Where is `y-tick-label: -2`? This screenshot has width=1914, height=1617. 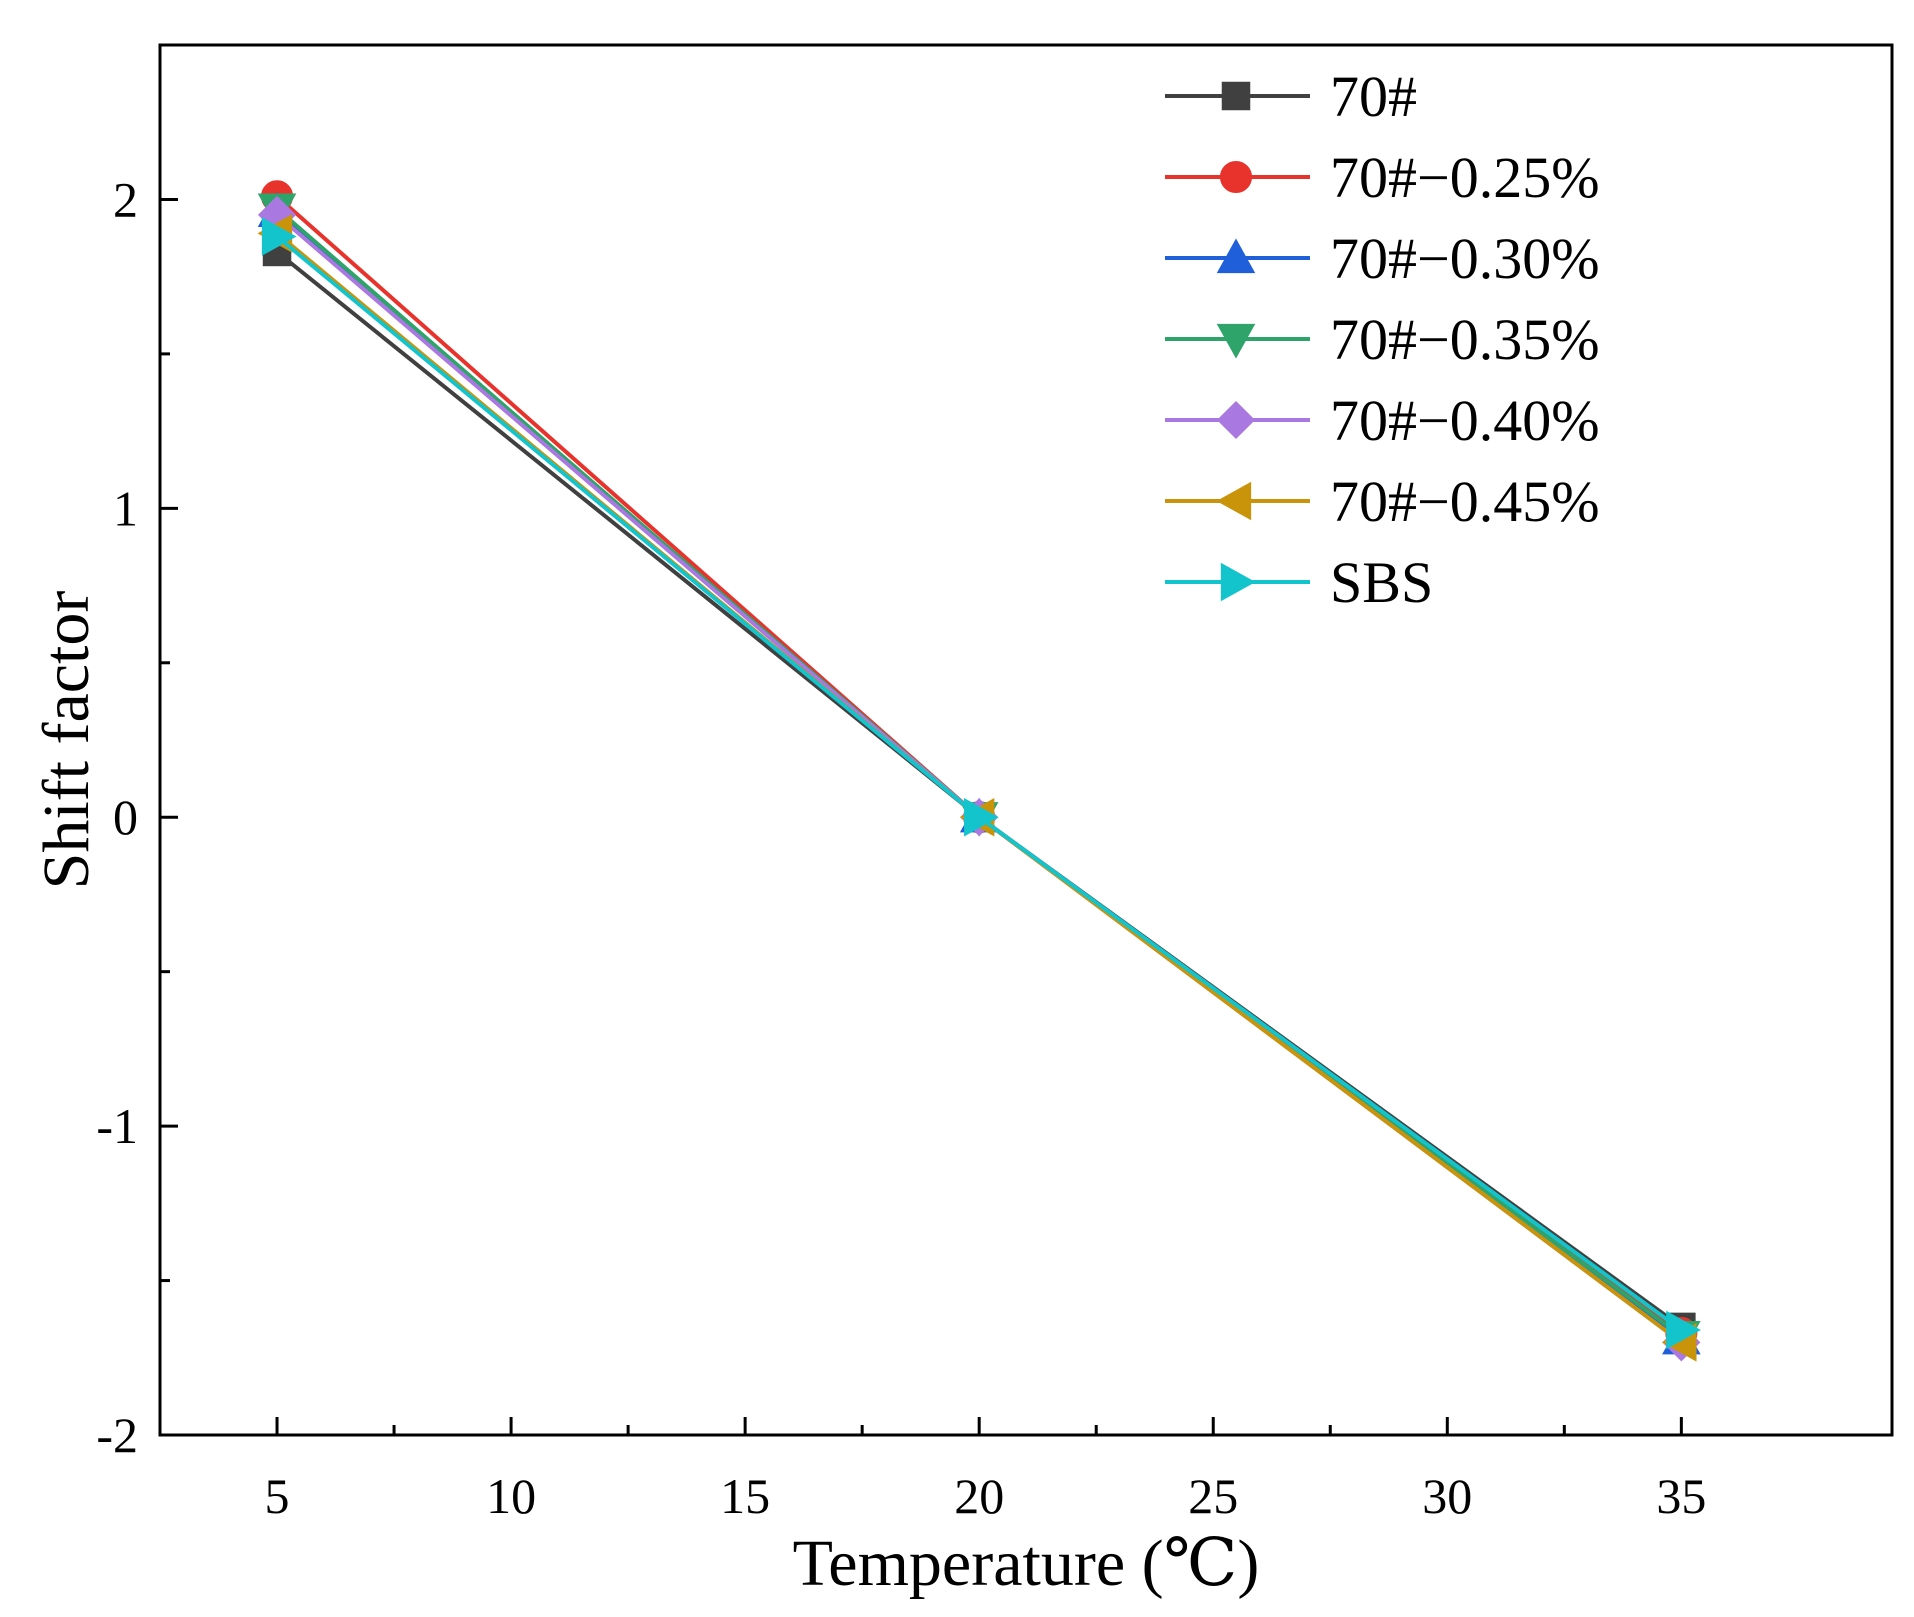 y-tick-label: -2 is located at coordinates (117, 1435).